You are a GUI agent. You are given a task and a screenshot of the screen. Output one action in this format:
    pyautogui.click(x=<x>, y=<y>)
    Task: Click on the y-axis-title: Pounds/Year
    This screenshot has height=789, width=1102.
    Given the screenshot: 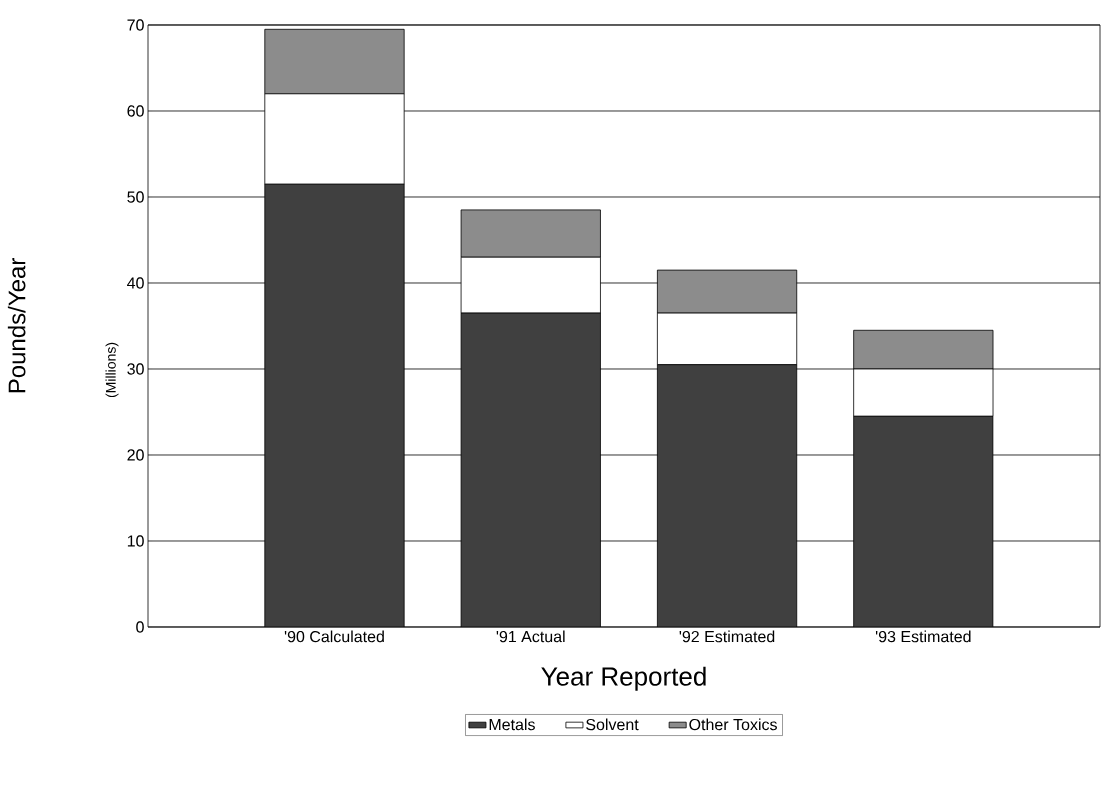 What is the action you would take?
    pyautogui.click(x=16, y=325)
    